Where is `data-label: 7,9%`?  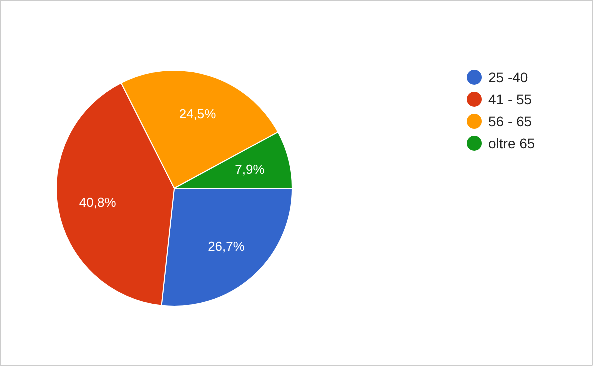 data-label: 7,9% is located at coordinates (250, 169).